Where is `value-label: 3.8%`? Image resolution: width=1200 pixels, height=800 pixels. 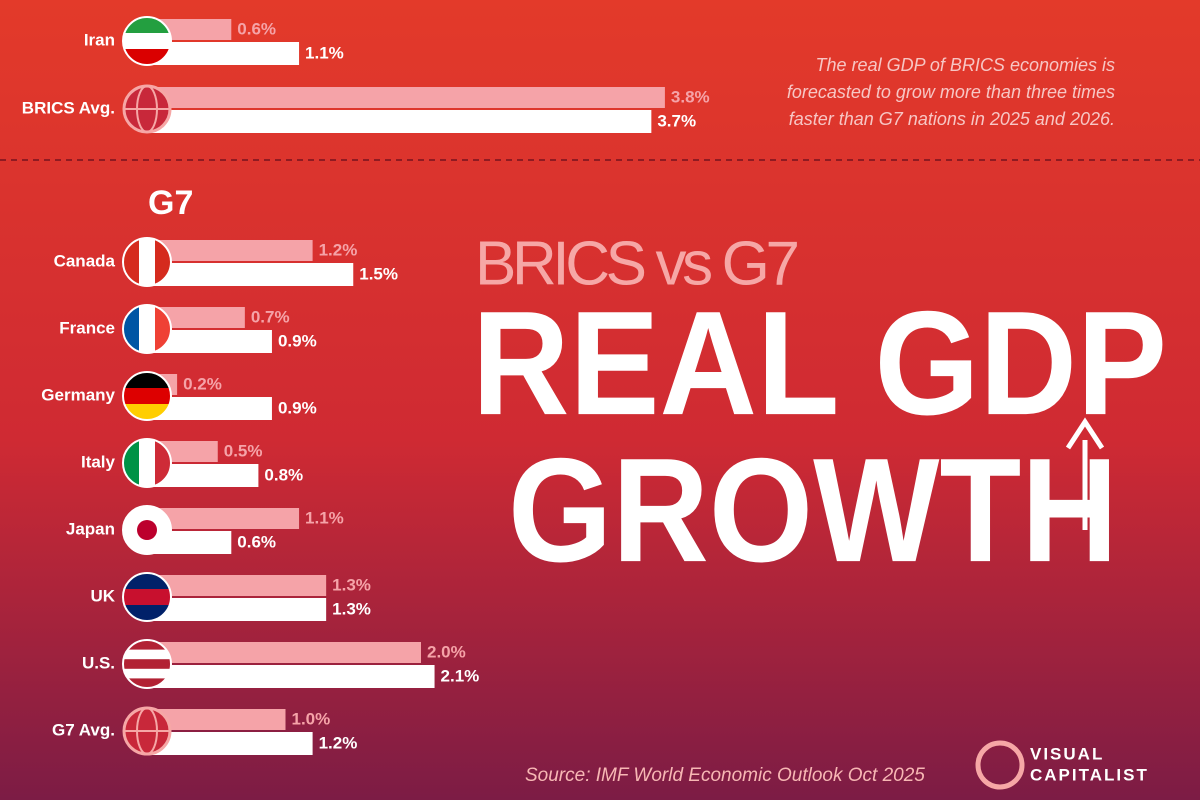
value-label: 3.8% is located at coordinates (690, 96).